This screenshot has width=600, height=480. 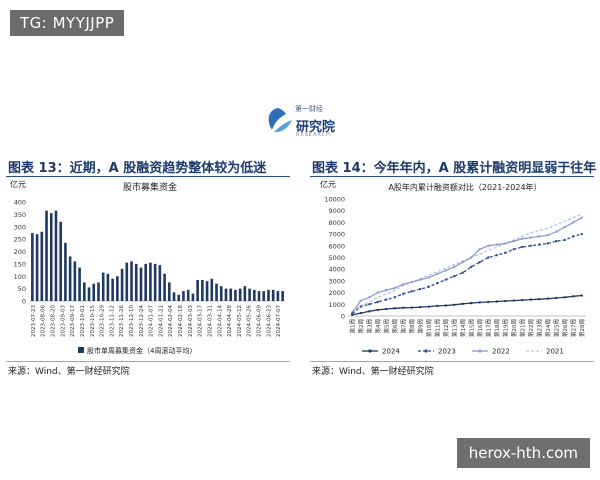 What do you see at coordinates (467, 305) in the screenshot?
I see `series-line-2024` at bounding box center [467, 305].